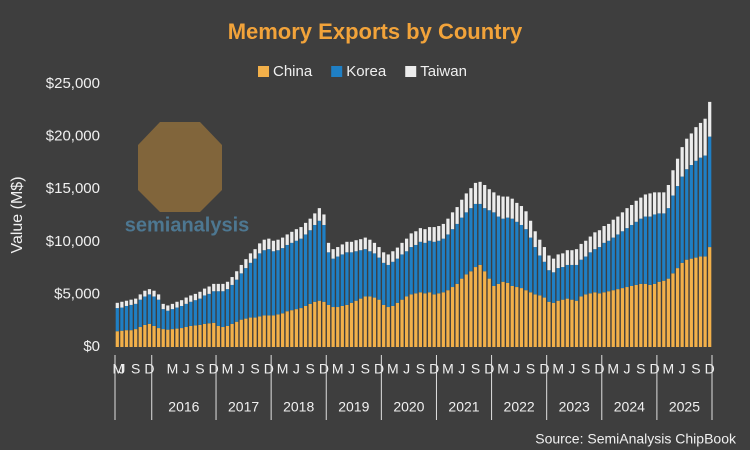  I want to click on chart-title: Memory Exports by Country, so click(375, 31).